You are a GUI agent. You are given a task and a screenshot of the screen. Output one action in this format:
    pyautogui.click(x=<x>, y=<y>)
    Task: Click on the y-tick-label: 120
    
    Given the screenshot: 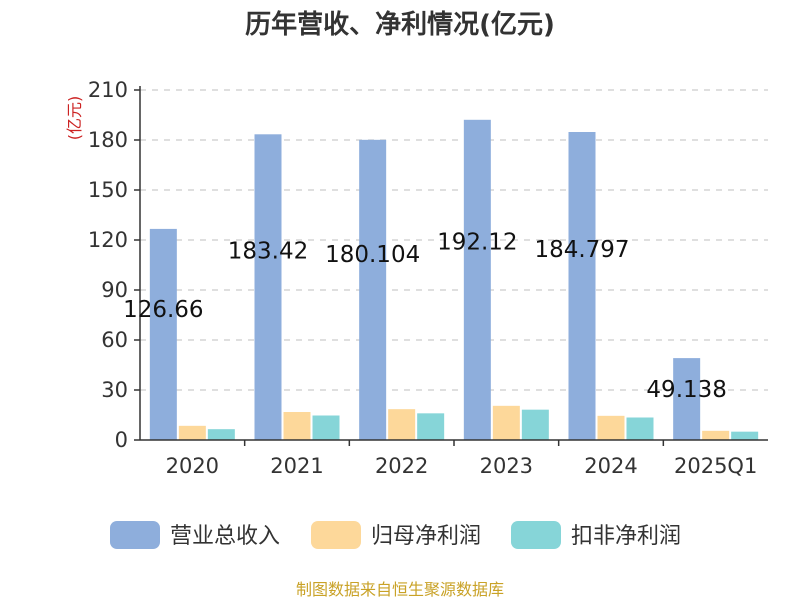 What is the action you would take?
    pyautogui.click(x=108, y=240)
    